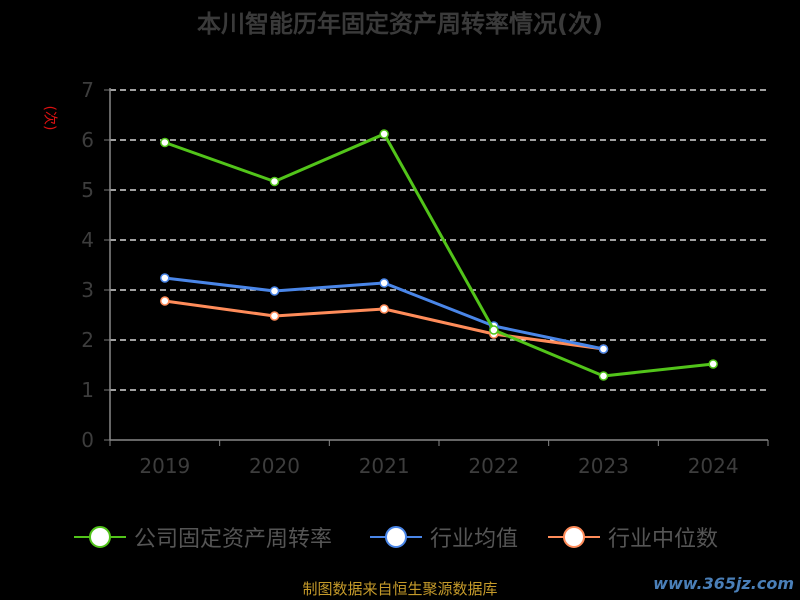  What do you see at coordinates (87, 390) in the screenshot?
I see `y-tick-label: 1` at bounding box center [87, 390].